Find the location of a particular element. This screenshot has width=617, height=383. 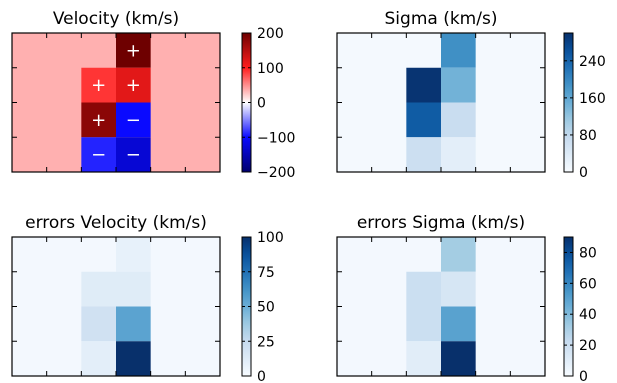

colorbar-tick-label: 200 is located at coordinates (270, 34).